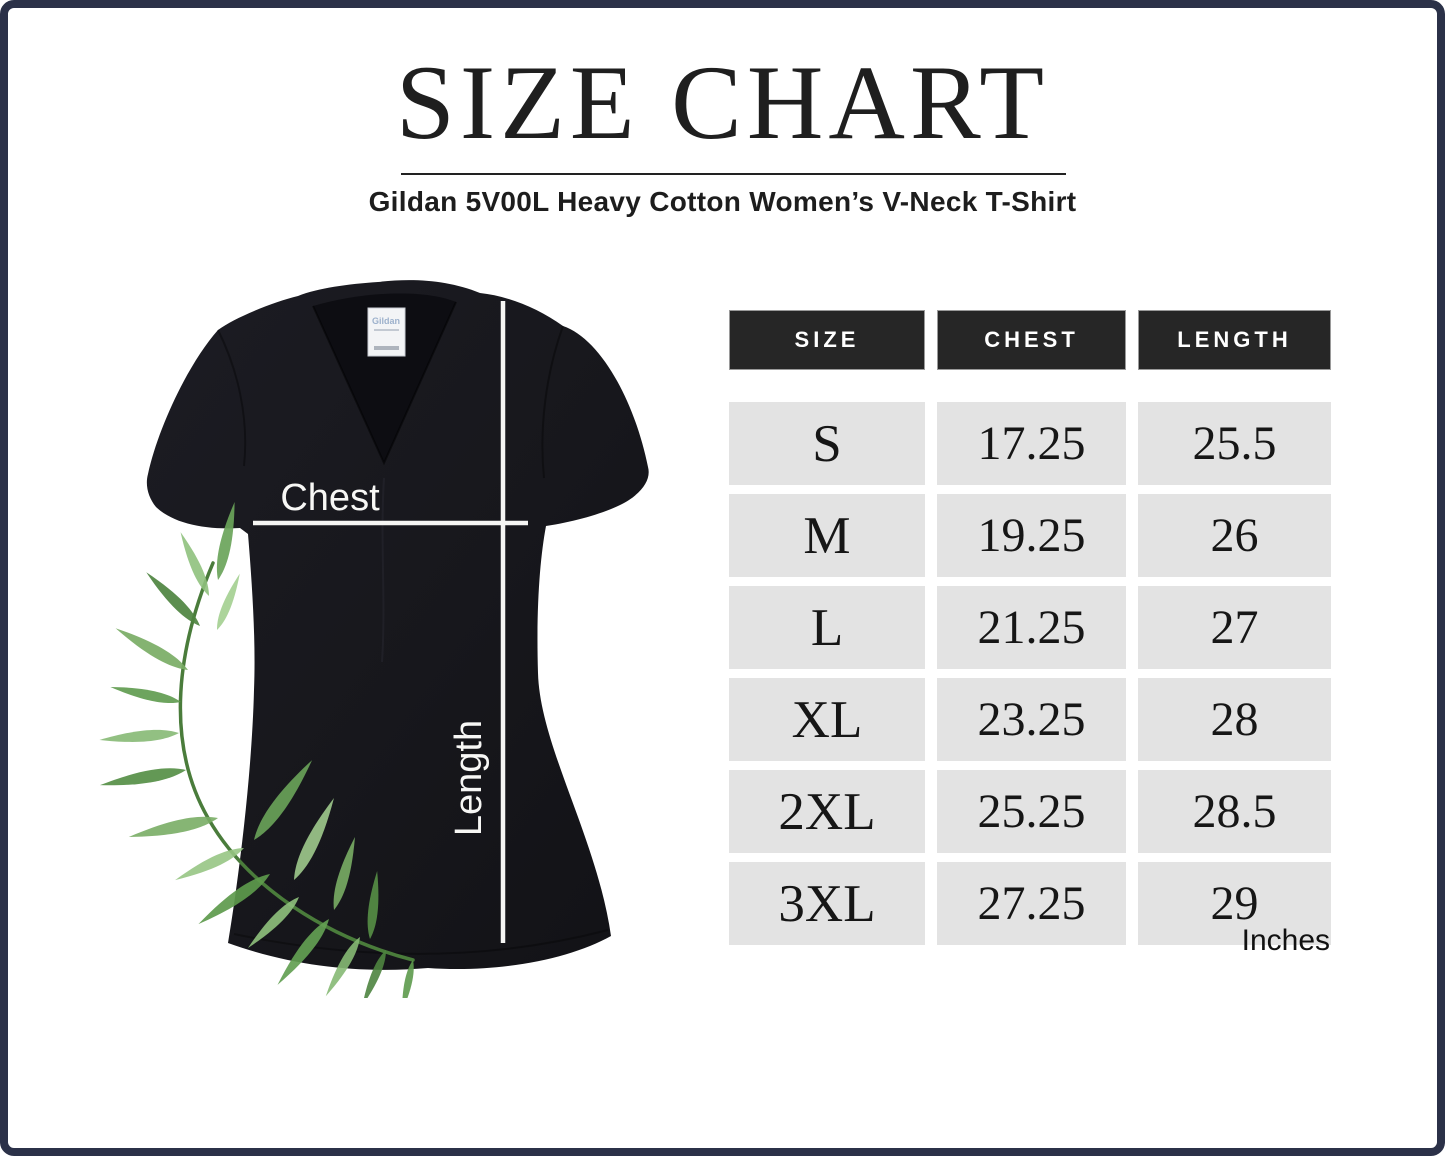  What do you see at coordinates (733, 174) in the screenshot?
I see `title-underline` at bounding box center [733, 174].